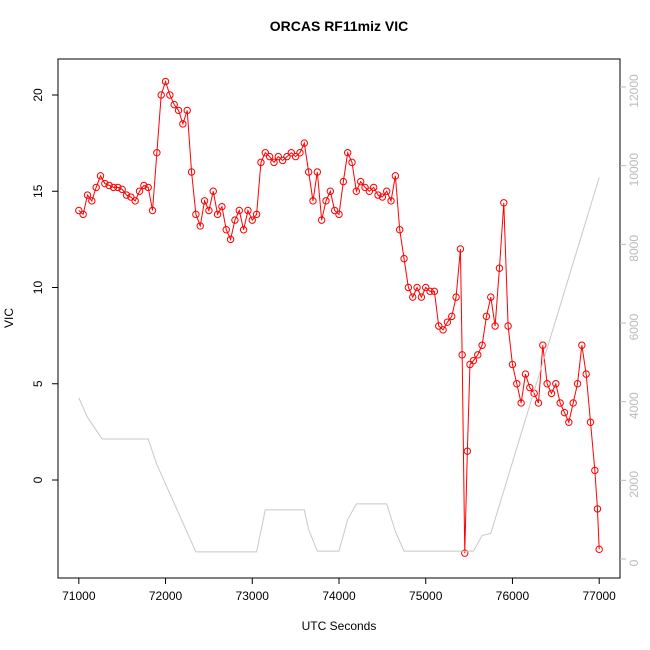  What do you see at coordinates (599, 596) in the screenshot?
I see `x-tick-label: 77000` at bounding box center [599, 596].